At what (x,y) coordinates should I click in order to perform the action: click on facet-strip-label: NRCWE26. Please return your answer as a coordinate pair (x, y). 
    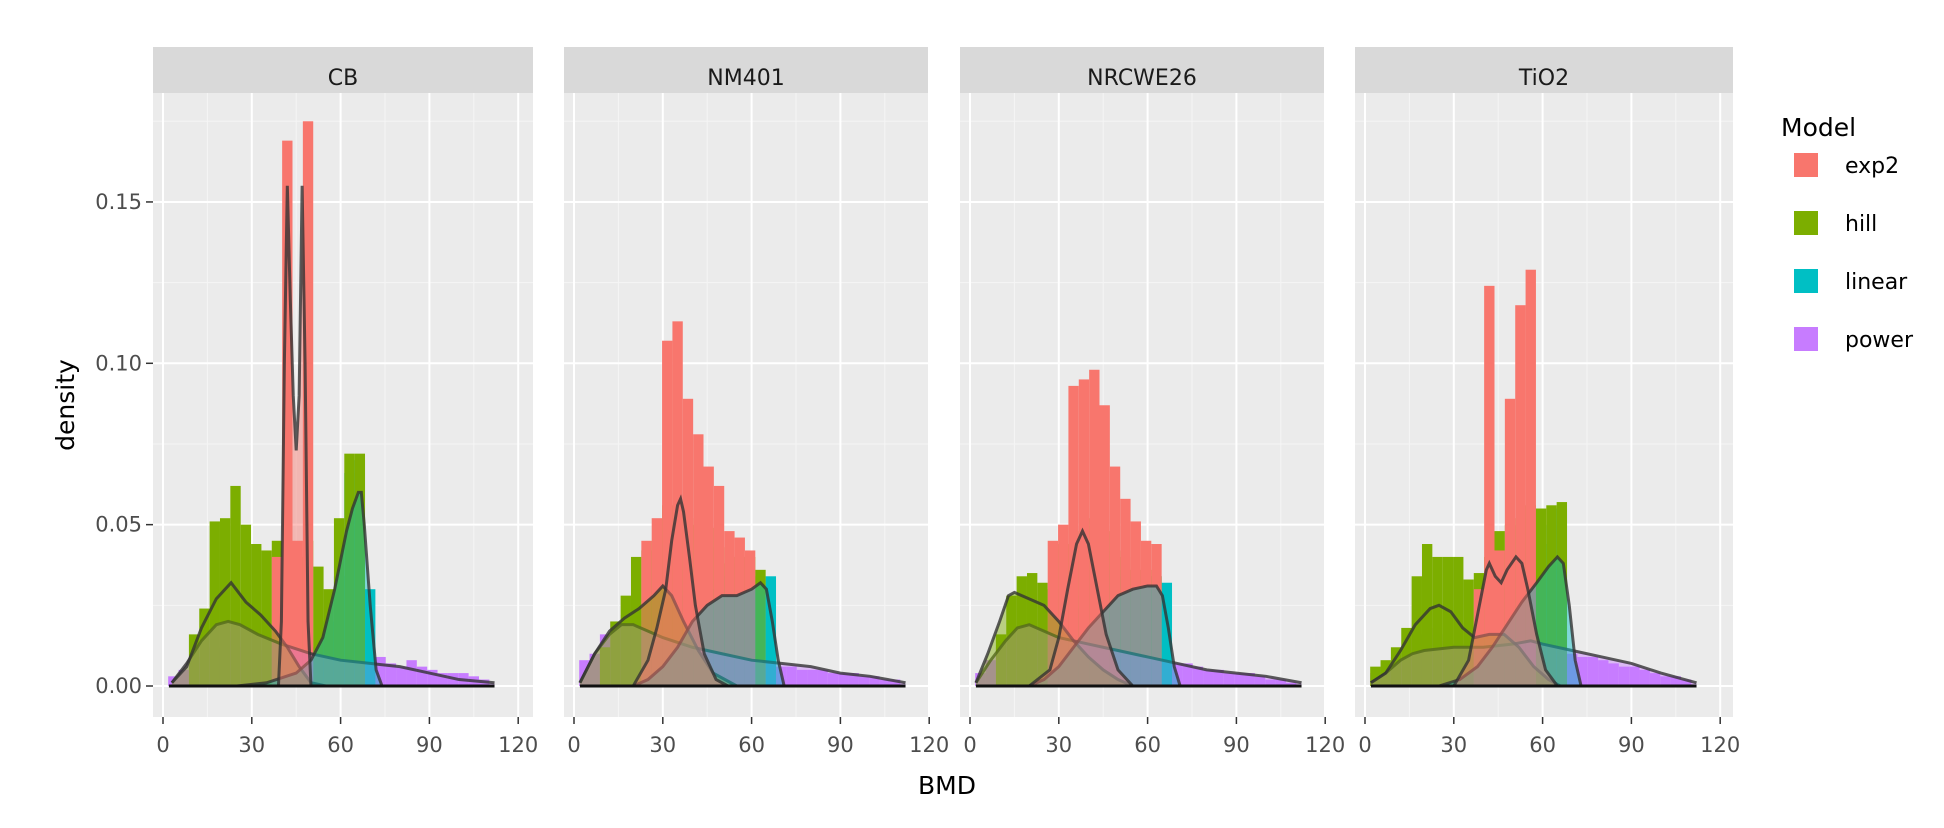
    Looking at the image, I should click on (1142, 78).